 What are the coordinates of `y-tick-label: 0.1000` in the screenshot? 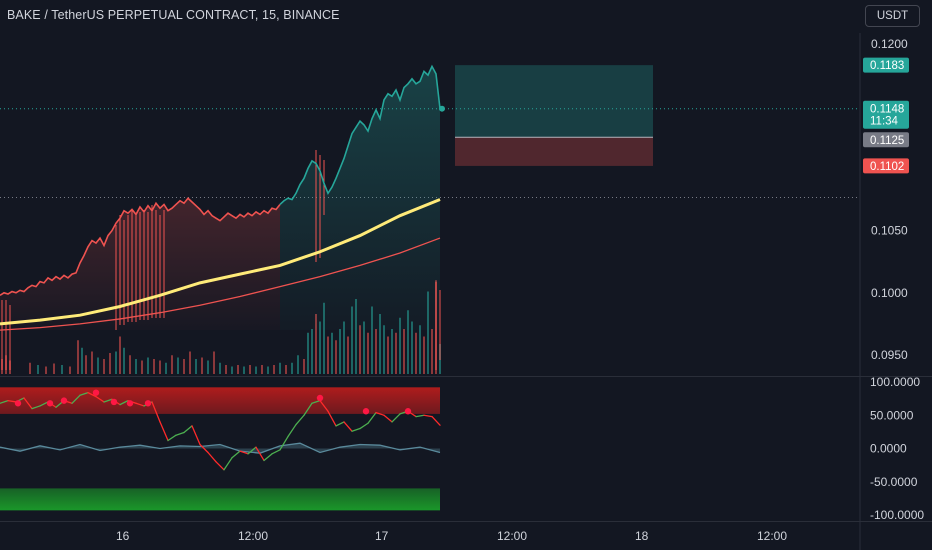 It's located at (889, 293).